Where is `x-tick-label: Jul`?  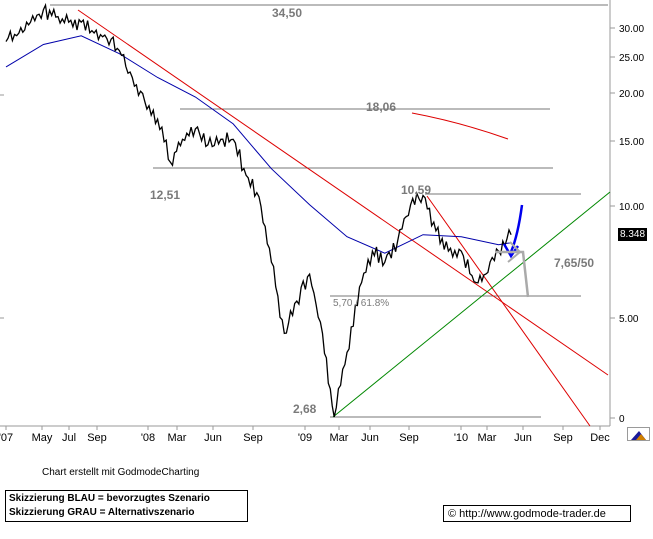
x-tick-label: Jul is located at coordinates (69, 438).